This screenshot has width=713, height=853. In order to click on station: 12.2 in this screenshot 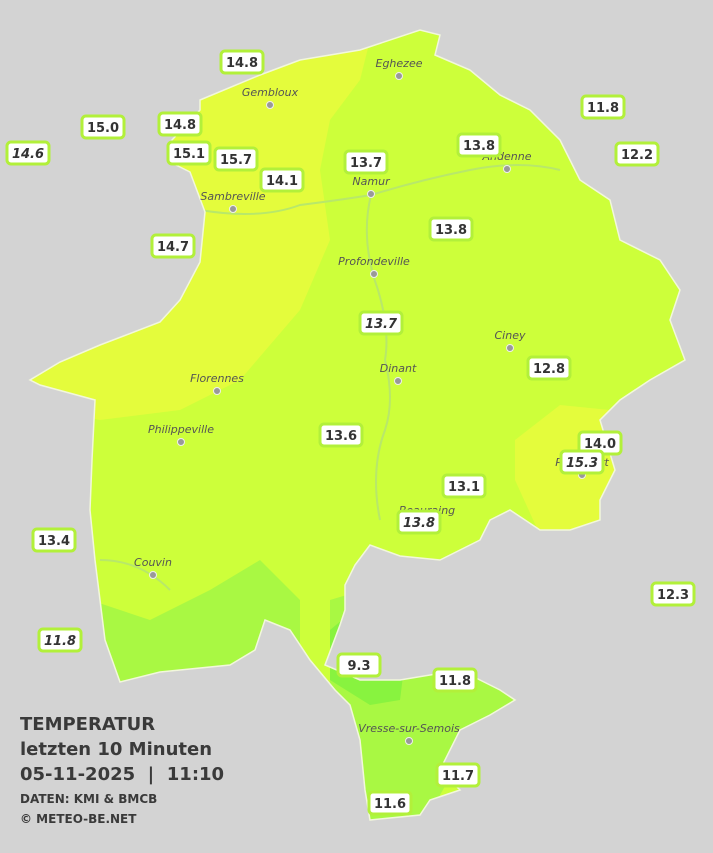, I will do `click(637, 154)`.